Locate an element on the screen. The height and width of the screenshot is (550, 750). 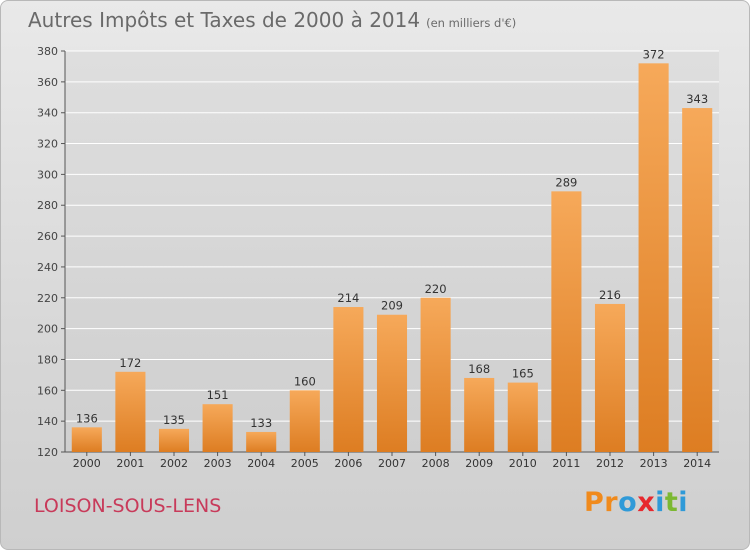
data-label: 168 is located at coordinates (479, 369).